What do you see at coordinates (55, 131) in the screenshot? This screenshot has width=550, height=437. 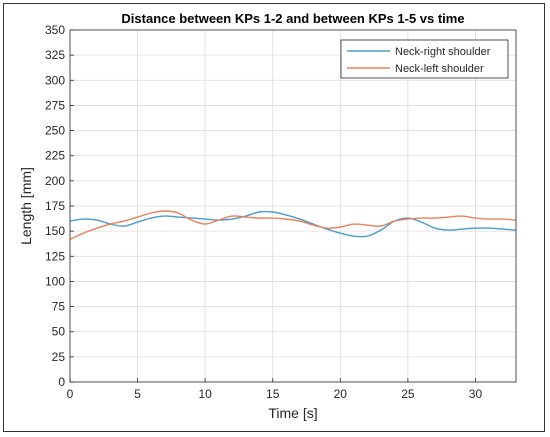 I see `y-tick-label: 250` at bounding box center [55, 131].